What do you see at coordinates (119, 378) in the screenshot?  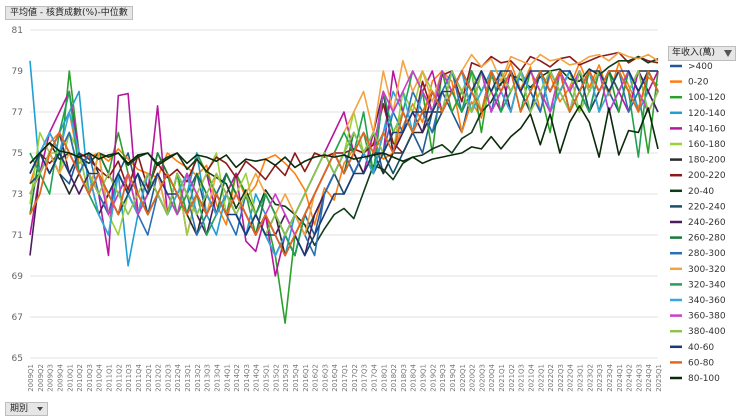 I see `x-tick-label: 2011Q2` at bounding box center [119, 378].